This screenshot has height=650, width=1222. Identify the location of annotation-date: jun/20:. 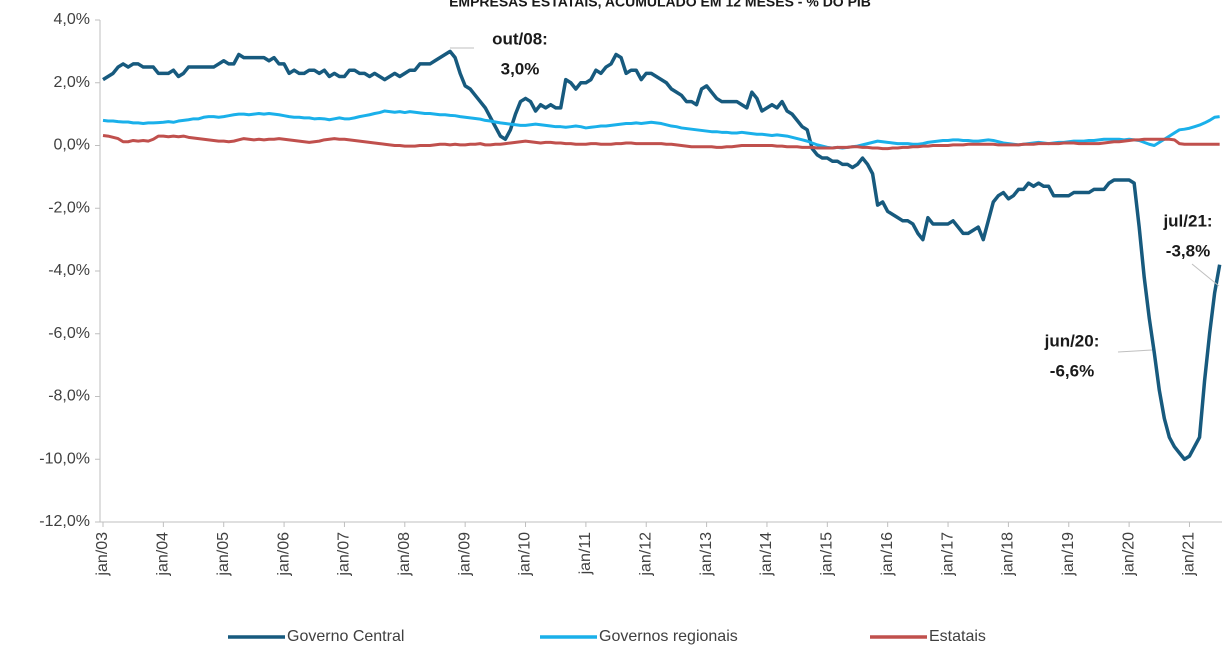
(1072, 340).